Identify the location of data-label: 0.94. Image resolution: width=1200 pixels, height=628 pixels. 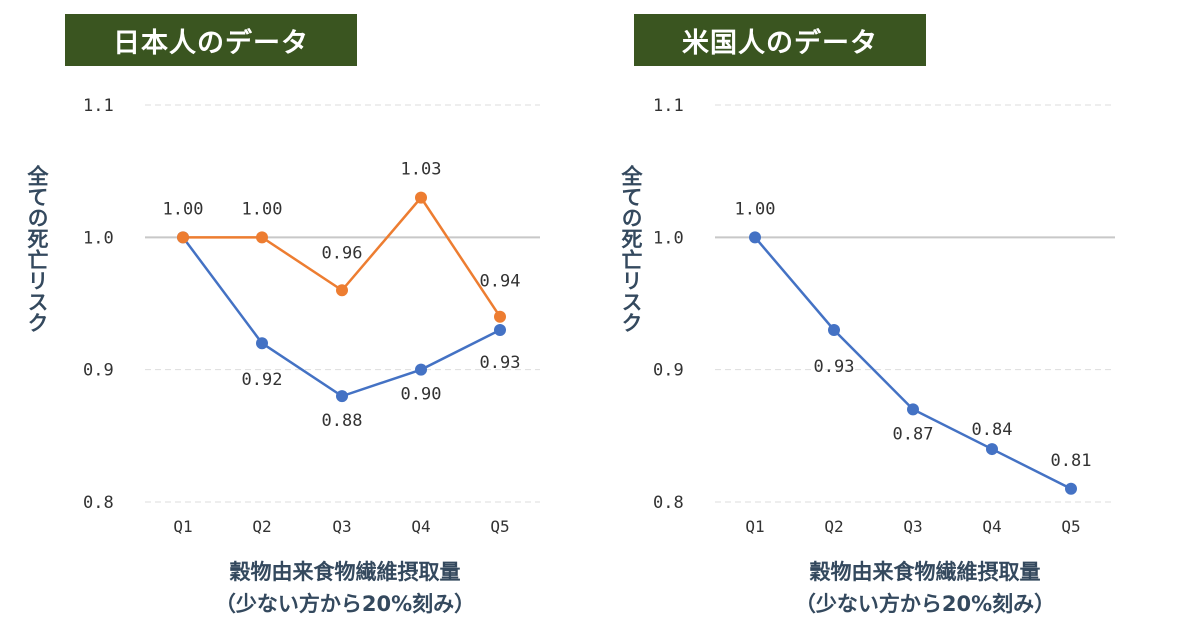
(500, 282).